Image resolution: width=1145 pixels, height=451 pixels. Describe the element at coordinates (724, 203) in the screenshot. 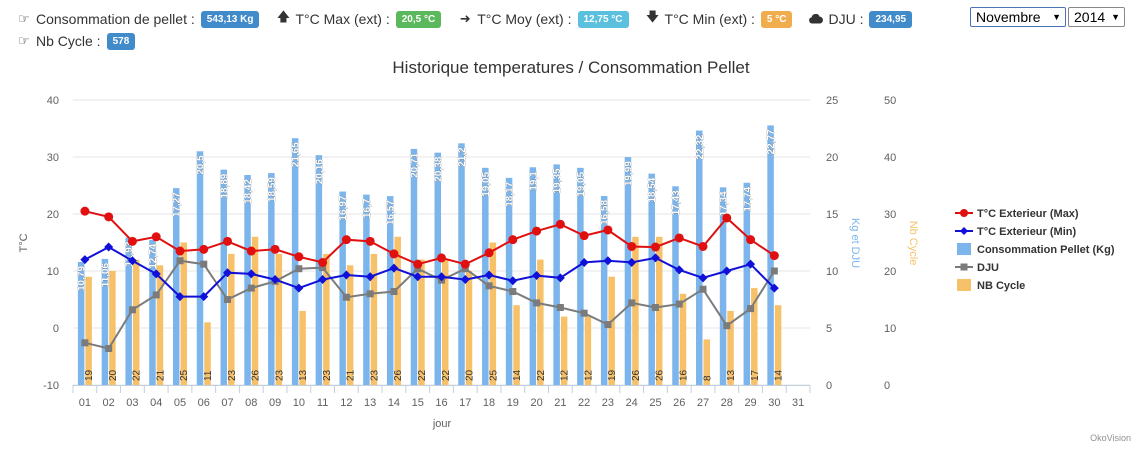

I see `pellet-data-label: 17,34` at that location.